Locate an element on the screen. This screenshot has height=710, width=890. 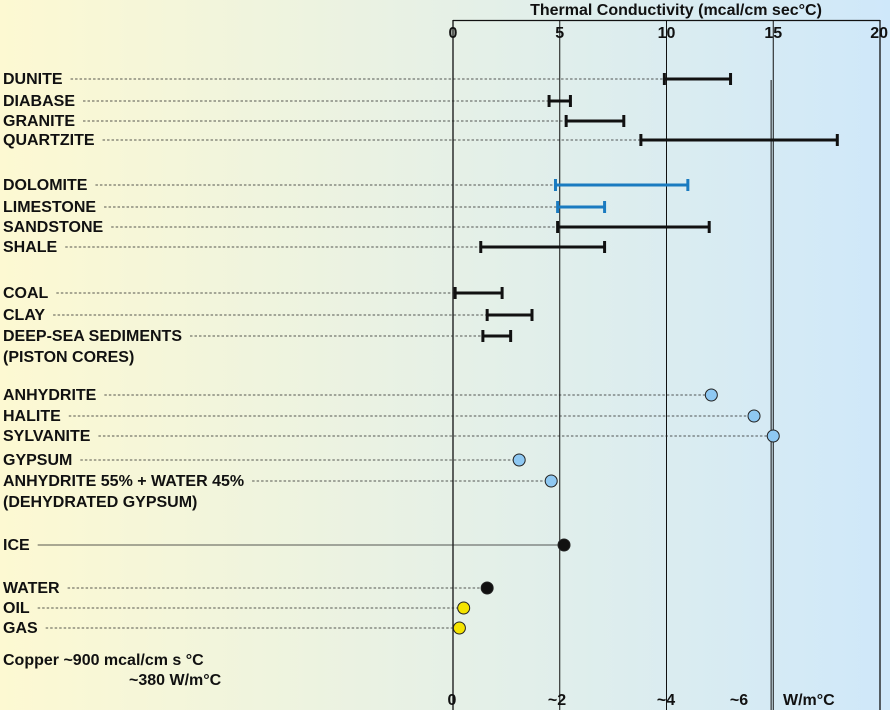
point-marker-gypsum is located at coordinates (519, 460).